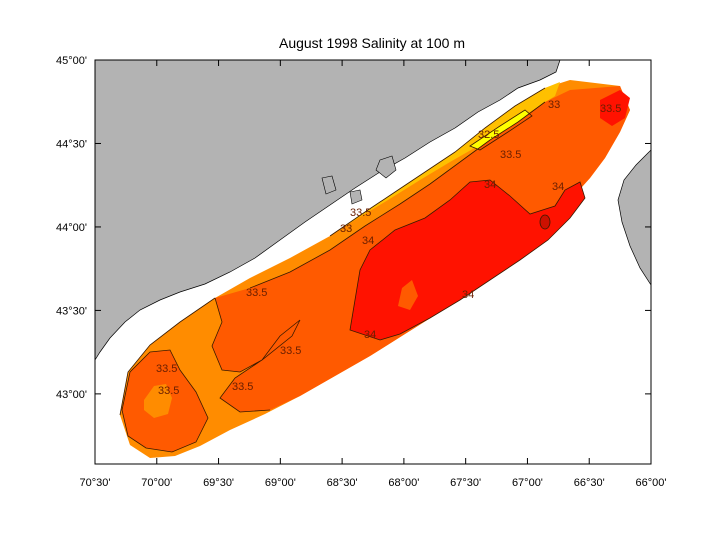 This screenshot has width=720, height=540. I want to click on contour-label: 32.5, so click(488, 135).